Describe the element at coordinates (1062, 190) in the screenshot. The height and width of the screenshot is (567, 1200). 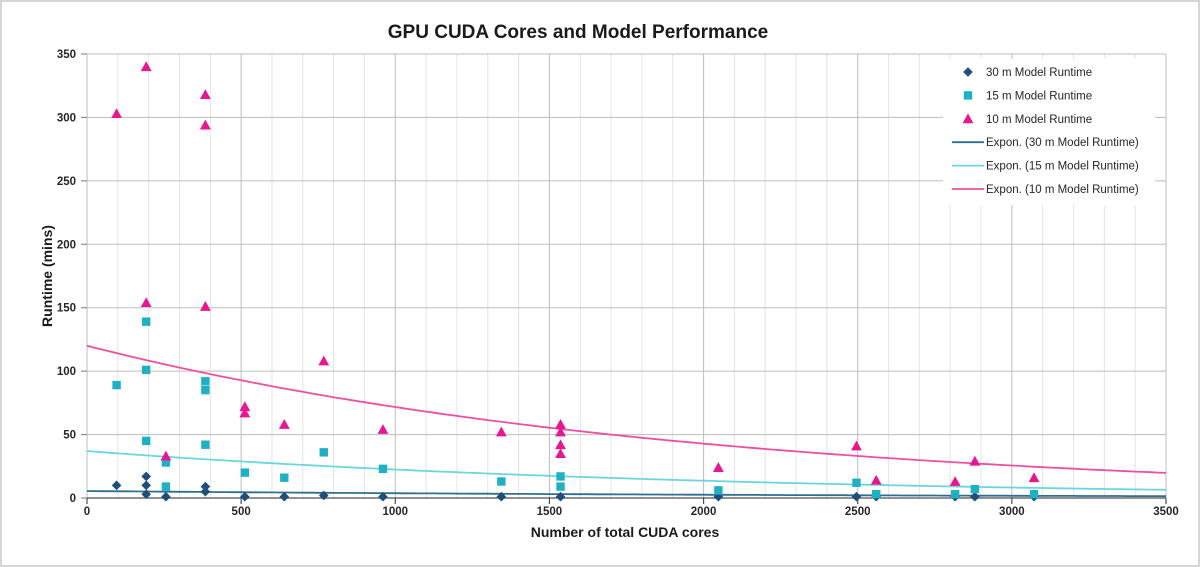
I see `legend-item-label: Expon. (10 m Model Runtime)` at that location.